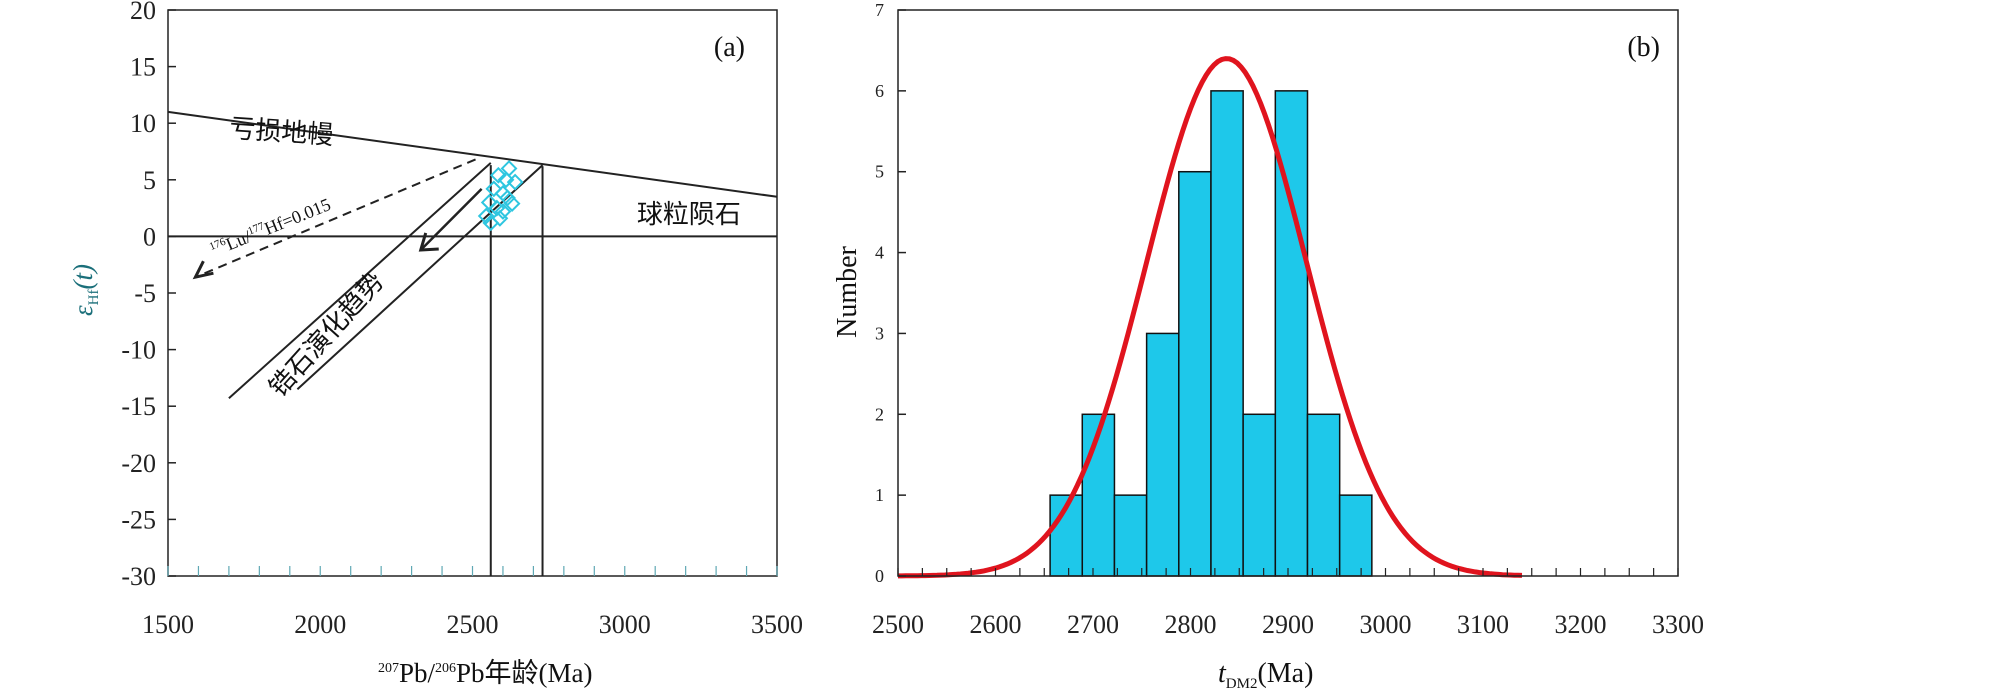 Image resolution: width=2008 pixels, height=695 pixels. I want to click on lu-hf-arrowhead, so click(203, 270).